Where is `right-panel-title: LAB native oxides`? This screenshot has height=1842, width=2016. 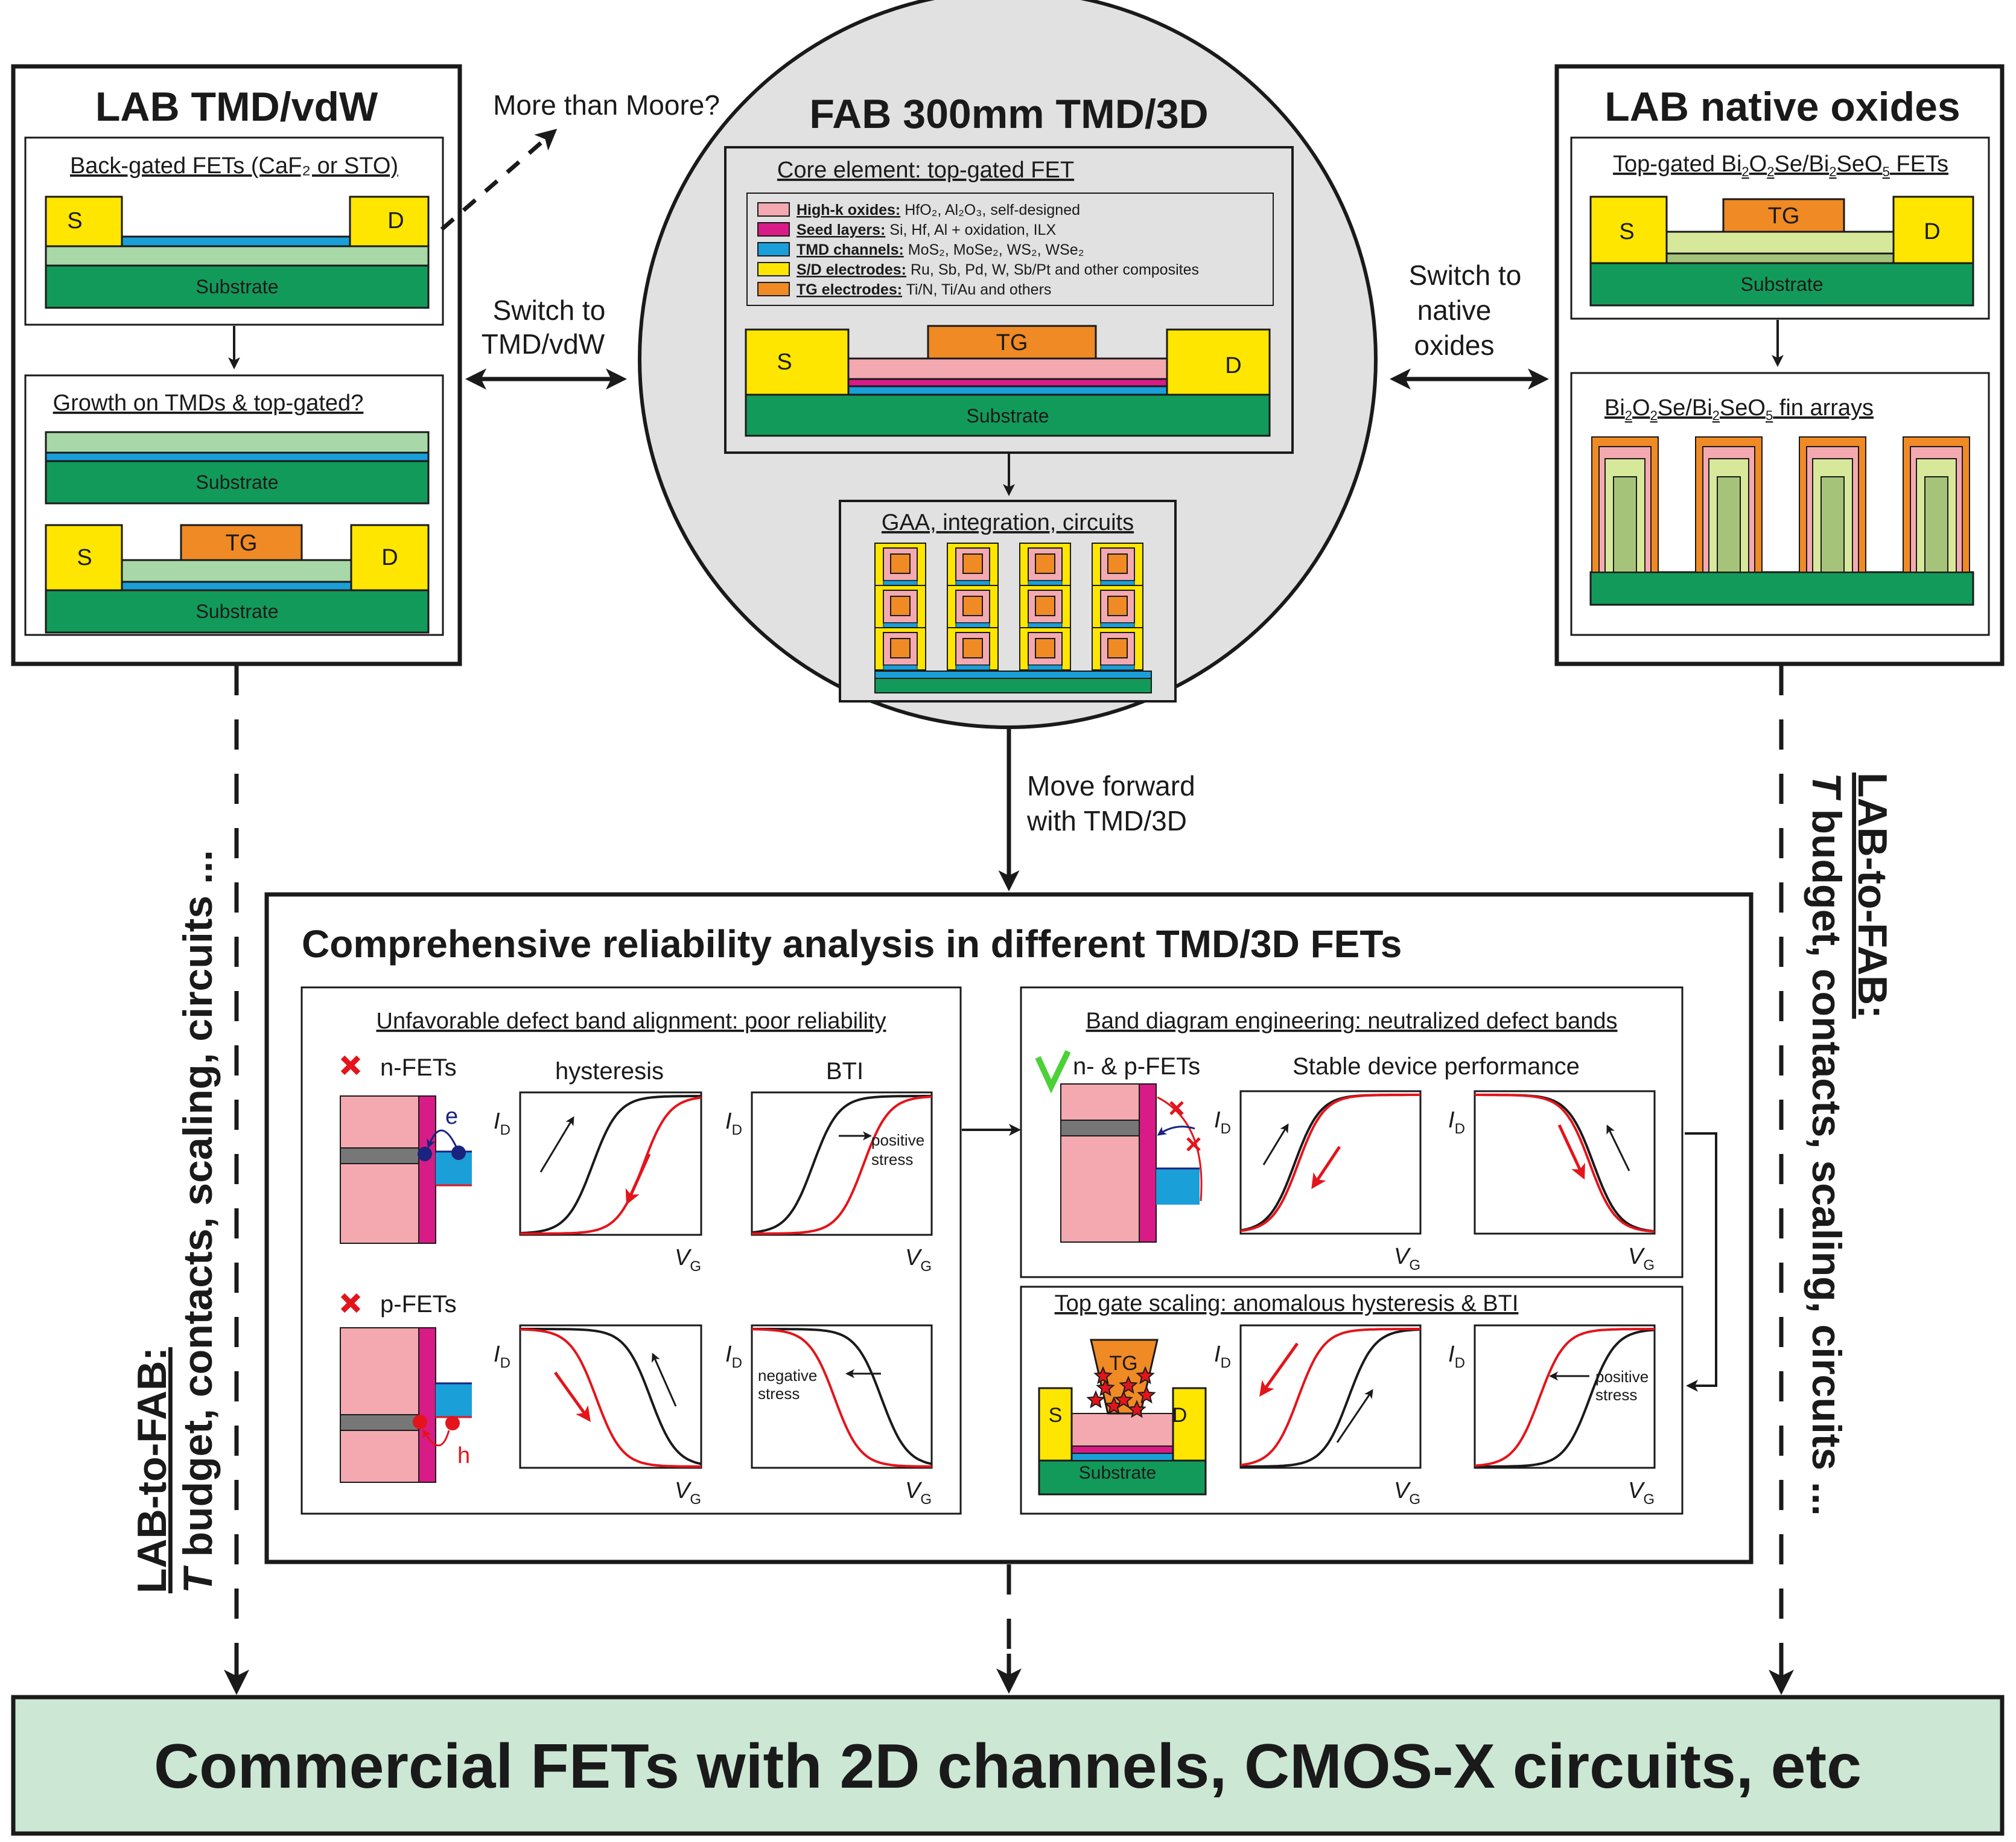
right-panel-title: LAB native oxides is located at coordinates (1782, 107).